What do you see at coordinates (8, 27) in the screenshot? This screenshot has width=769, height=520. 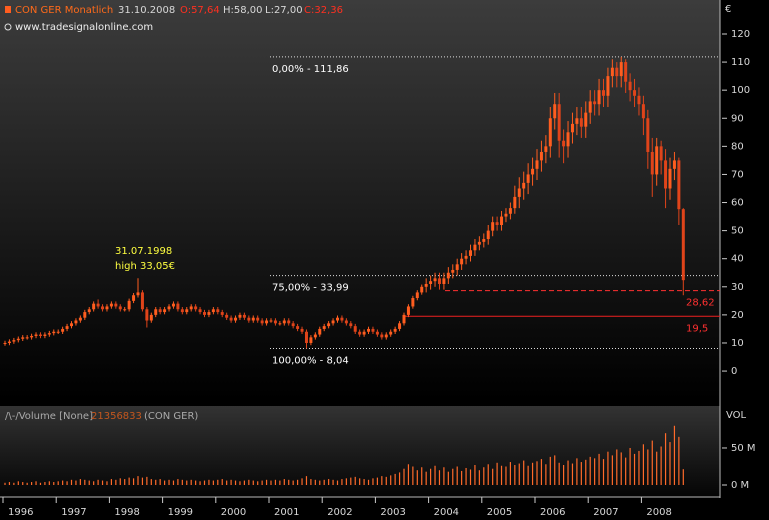 I see `source-icon` at bounding box center [8, 27].